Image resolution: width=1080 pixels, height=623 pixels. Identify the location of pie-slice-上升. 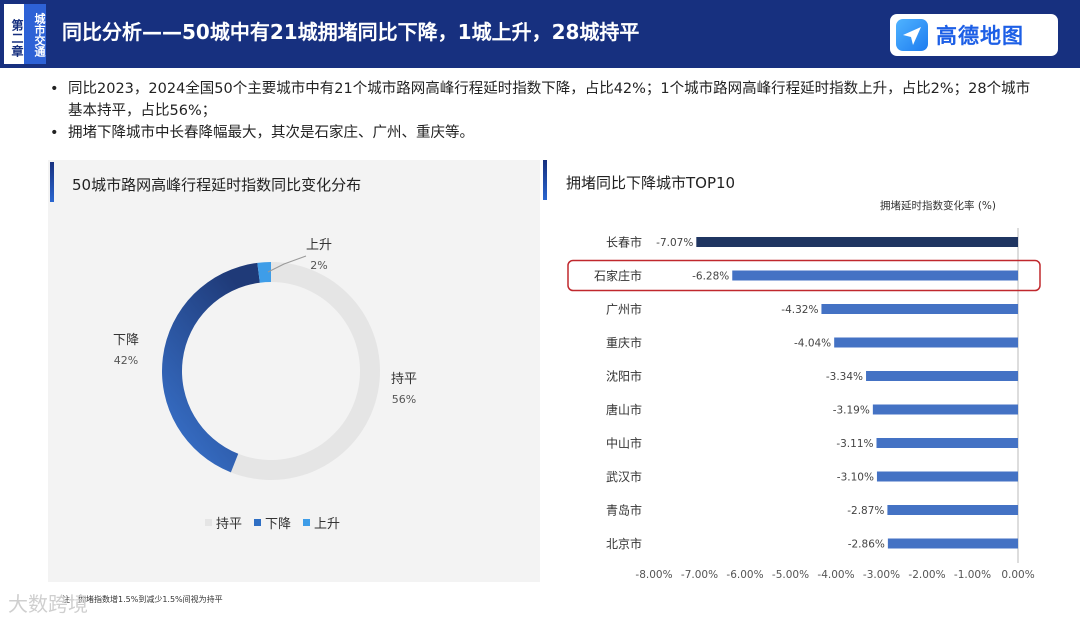
(264, 272).